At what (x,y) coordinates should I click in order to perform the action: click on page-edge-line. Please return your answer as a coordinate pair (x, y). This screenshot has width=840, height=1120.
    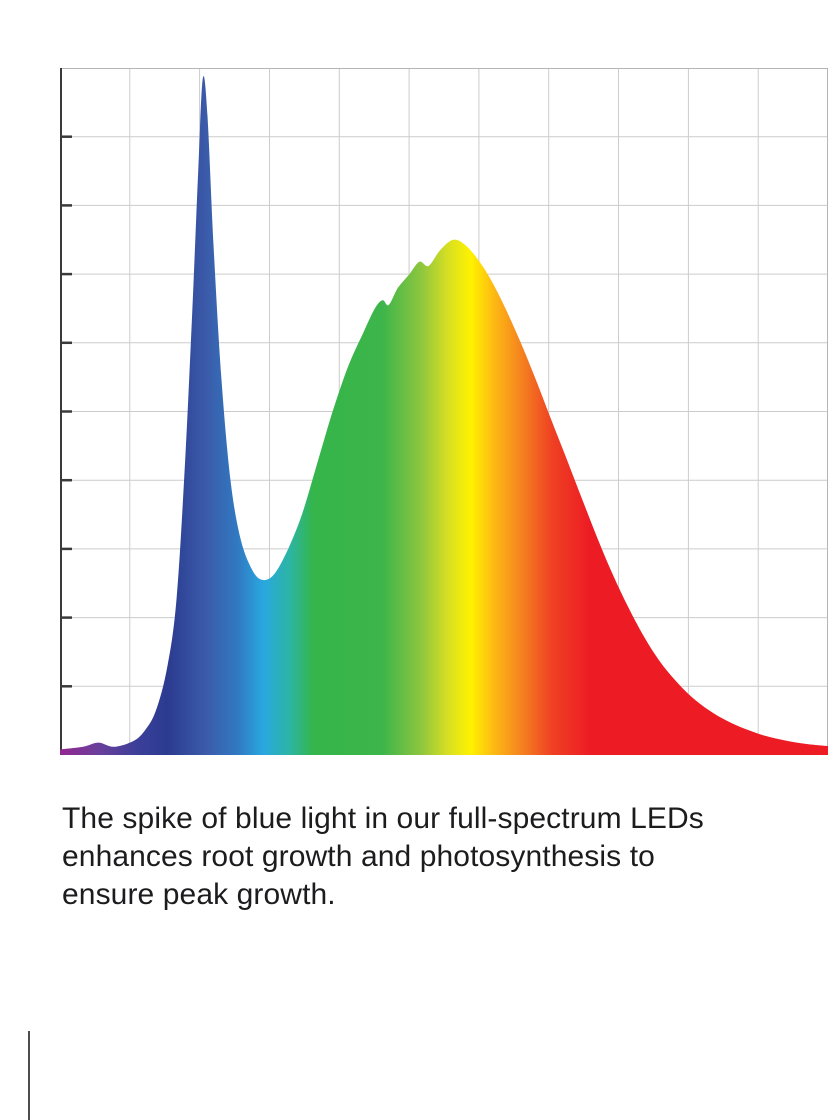
    Looking at the image, I should click on (29, 1075).